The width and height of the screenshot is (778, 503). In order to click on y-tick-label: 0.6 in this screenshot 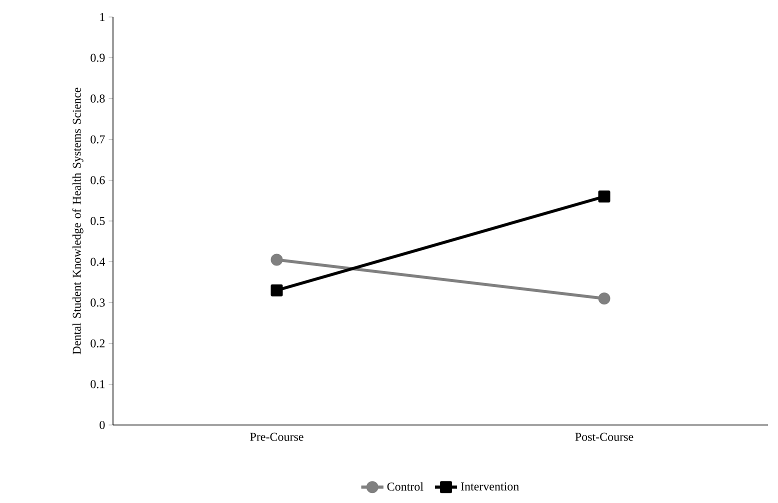, I will do `click(97, 180)`.